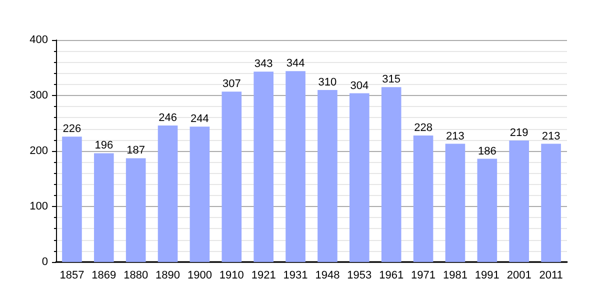 The width and height of the screenshot is (605, 300). I want to click on x-tick-label: 1961, so click(391, 276).